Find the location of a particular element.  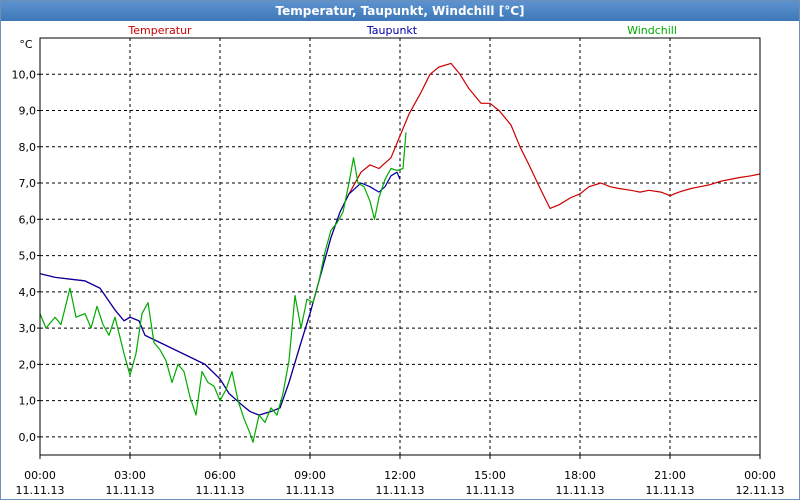

legend-windchill: Windchill is located at coordinates (652, 30).